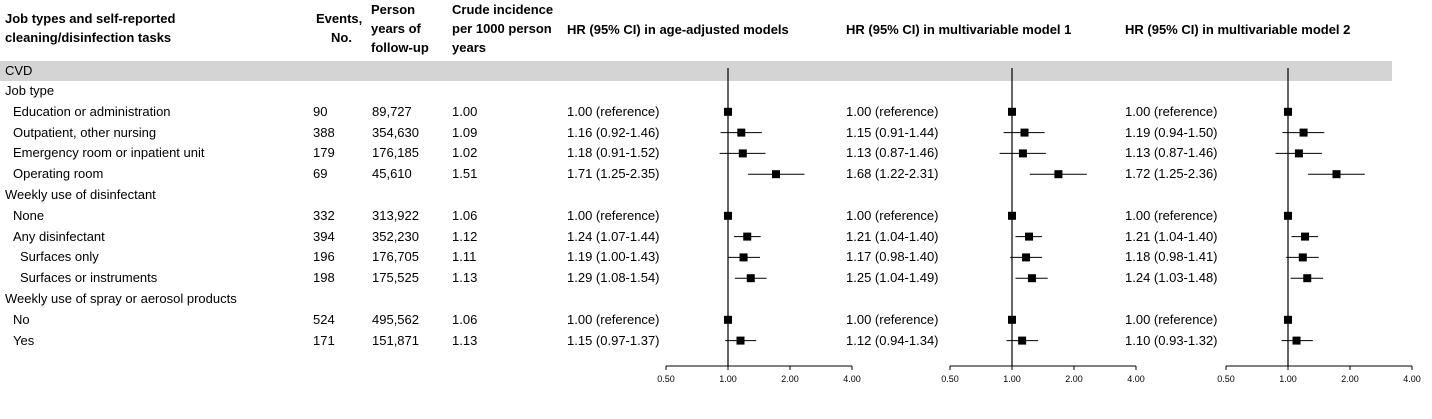 This screenshot has width=1432, height=419. Describe the element at coordinates (19, 70) in the screenshot. I see `outcome-band-label: CVD` at that location.